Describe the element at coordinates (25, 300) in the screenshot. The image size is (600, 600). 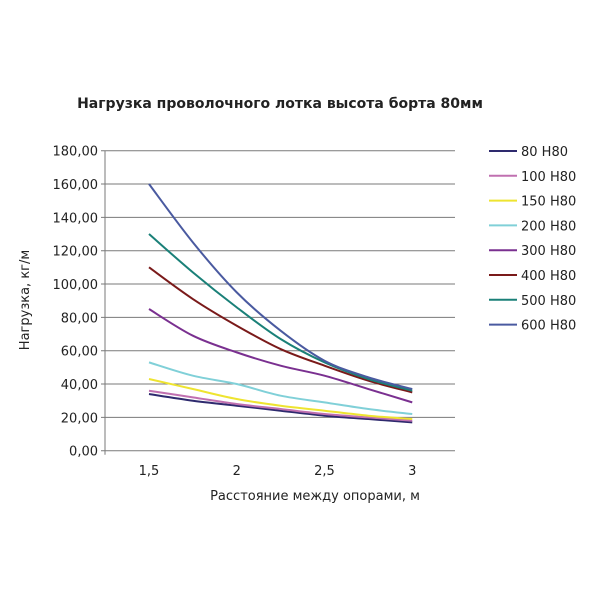
I see `y-axis-title: Нагрузка, кг/м` at that location.